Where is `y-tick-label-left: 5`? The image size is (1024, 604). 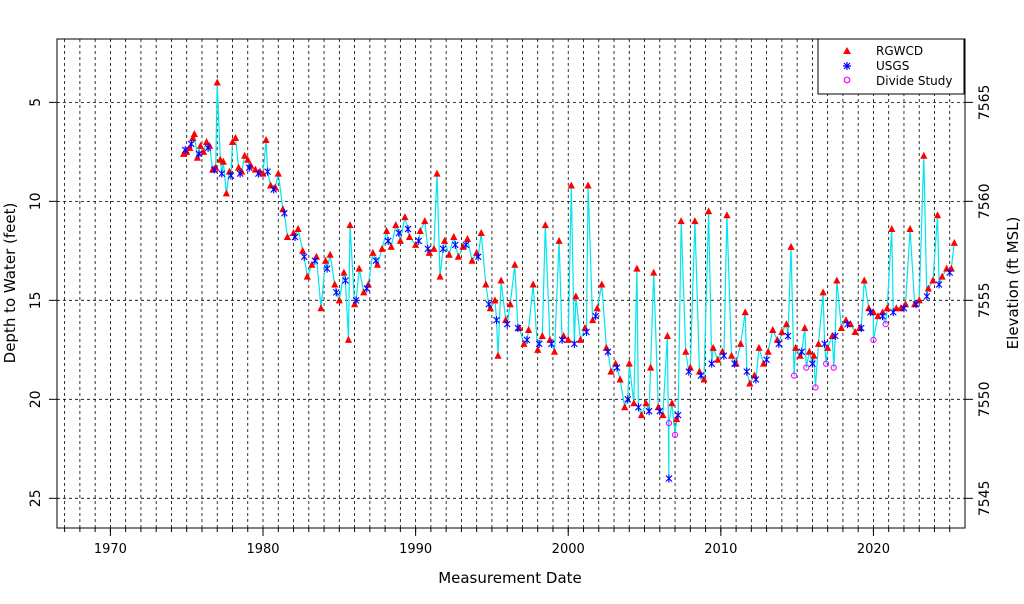 y-tick-label-left: 5 is located at coordinates (36, 102).